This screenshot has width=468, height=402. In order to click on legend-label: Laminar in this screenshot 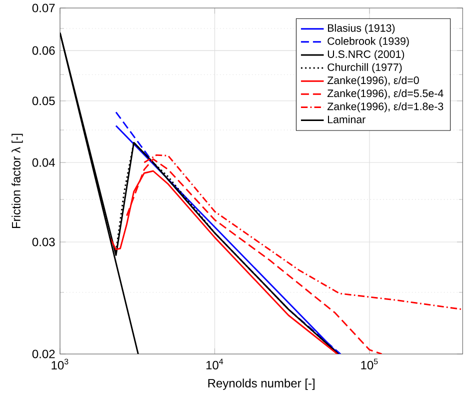, I will do `click(347, 119)`.